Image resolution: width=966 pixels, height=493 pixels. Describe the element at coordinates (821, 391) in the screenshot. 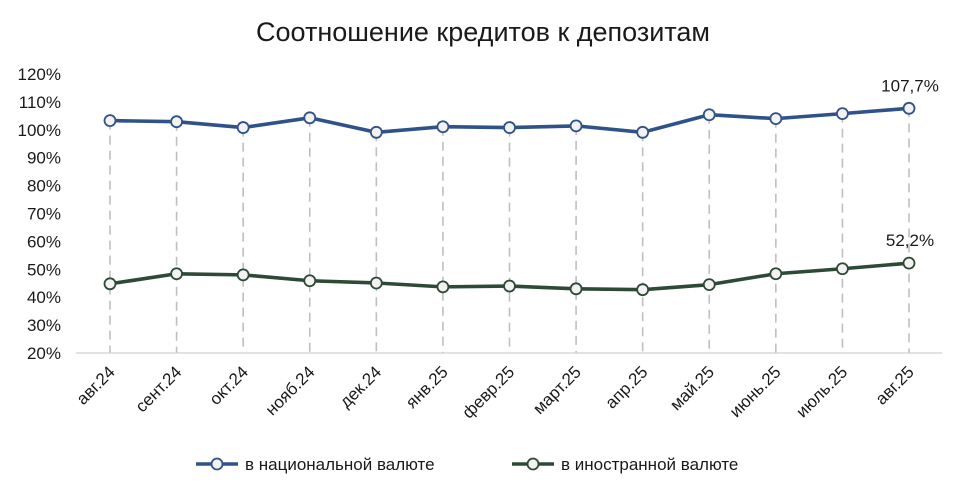

I see `x-tick-label: июль.25` at that location.